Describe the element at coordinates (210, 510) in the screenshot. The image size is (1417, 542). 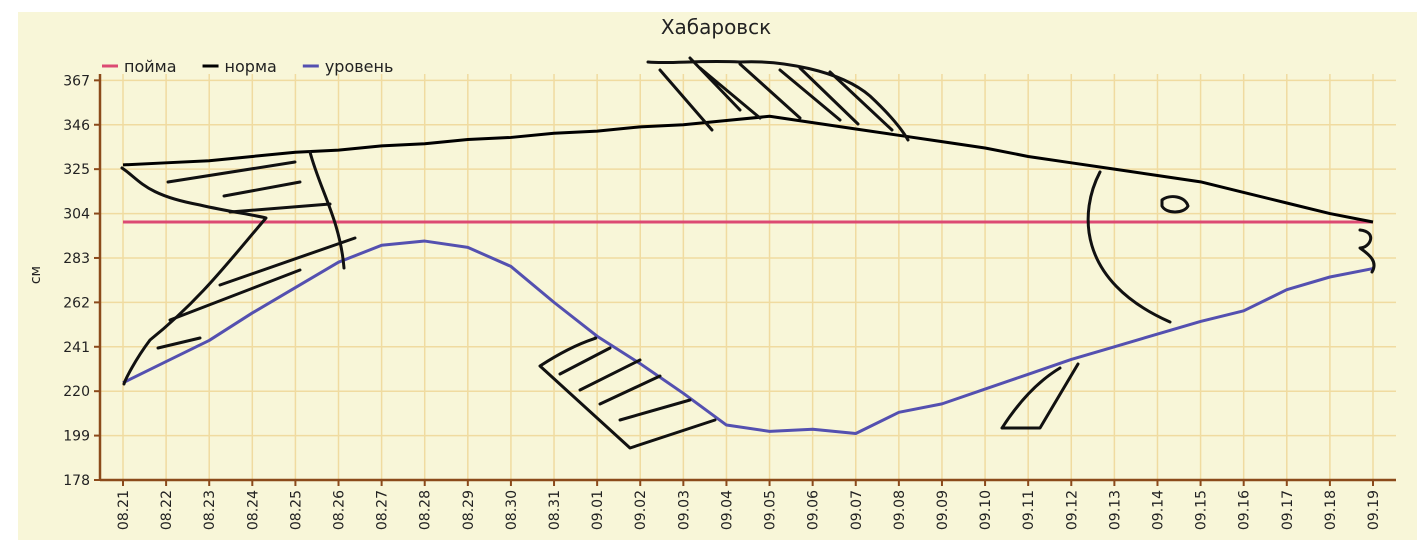
I see `x-tick-label: 08.23` at that location.